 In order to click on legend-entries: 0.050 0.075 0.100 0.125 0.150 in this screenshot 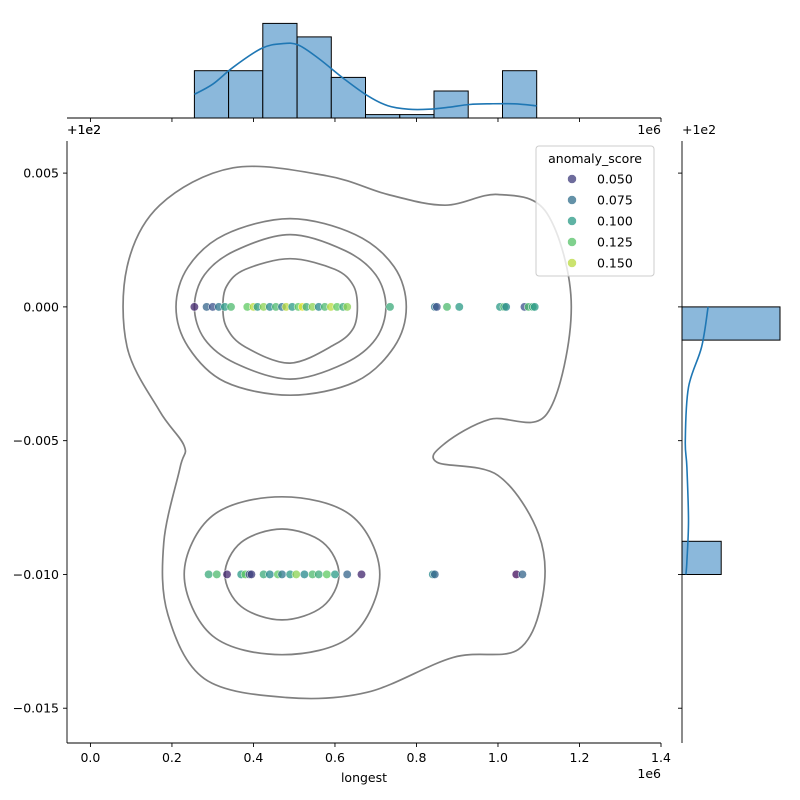, I will do `click(600, 221)`.